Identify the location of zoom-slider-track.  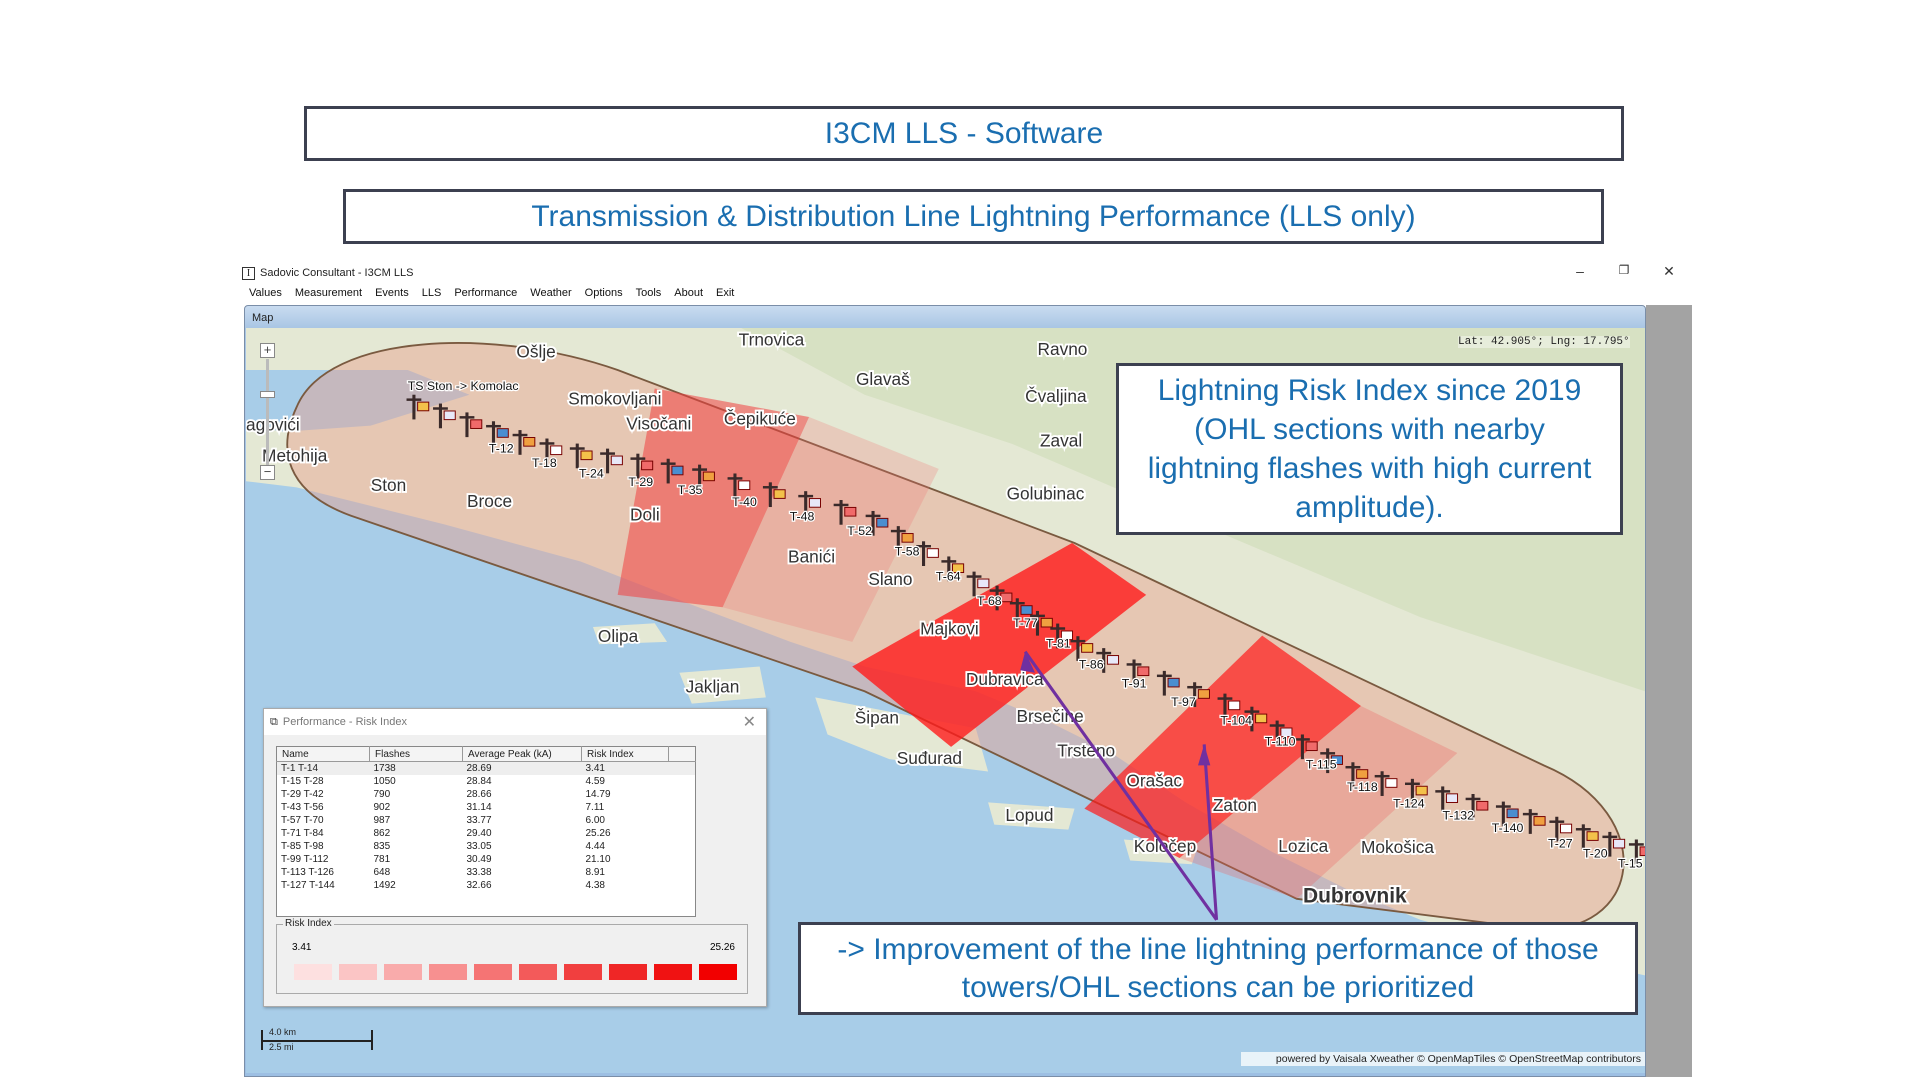
(267, 412).